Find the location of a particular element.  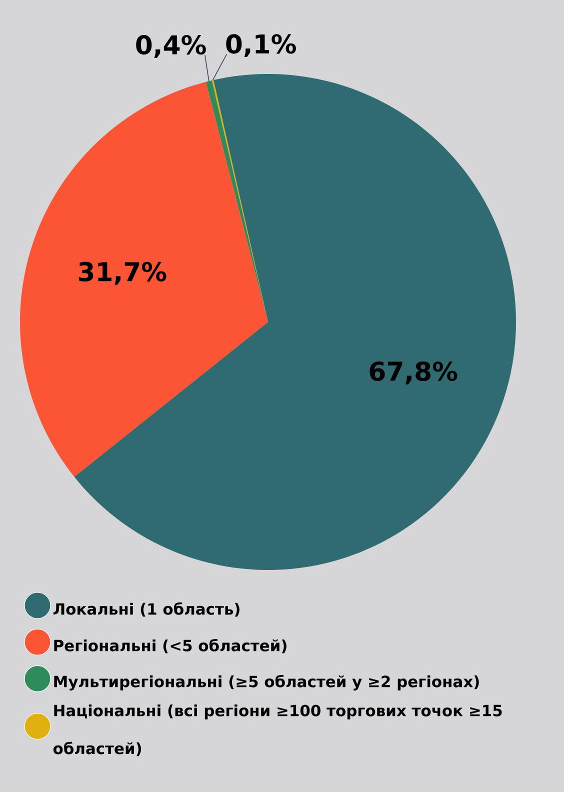

legend-label: Регіональні (<5 областей) is located at coordinates (170, 646).